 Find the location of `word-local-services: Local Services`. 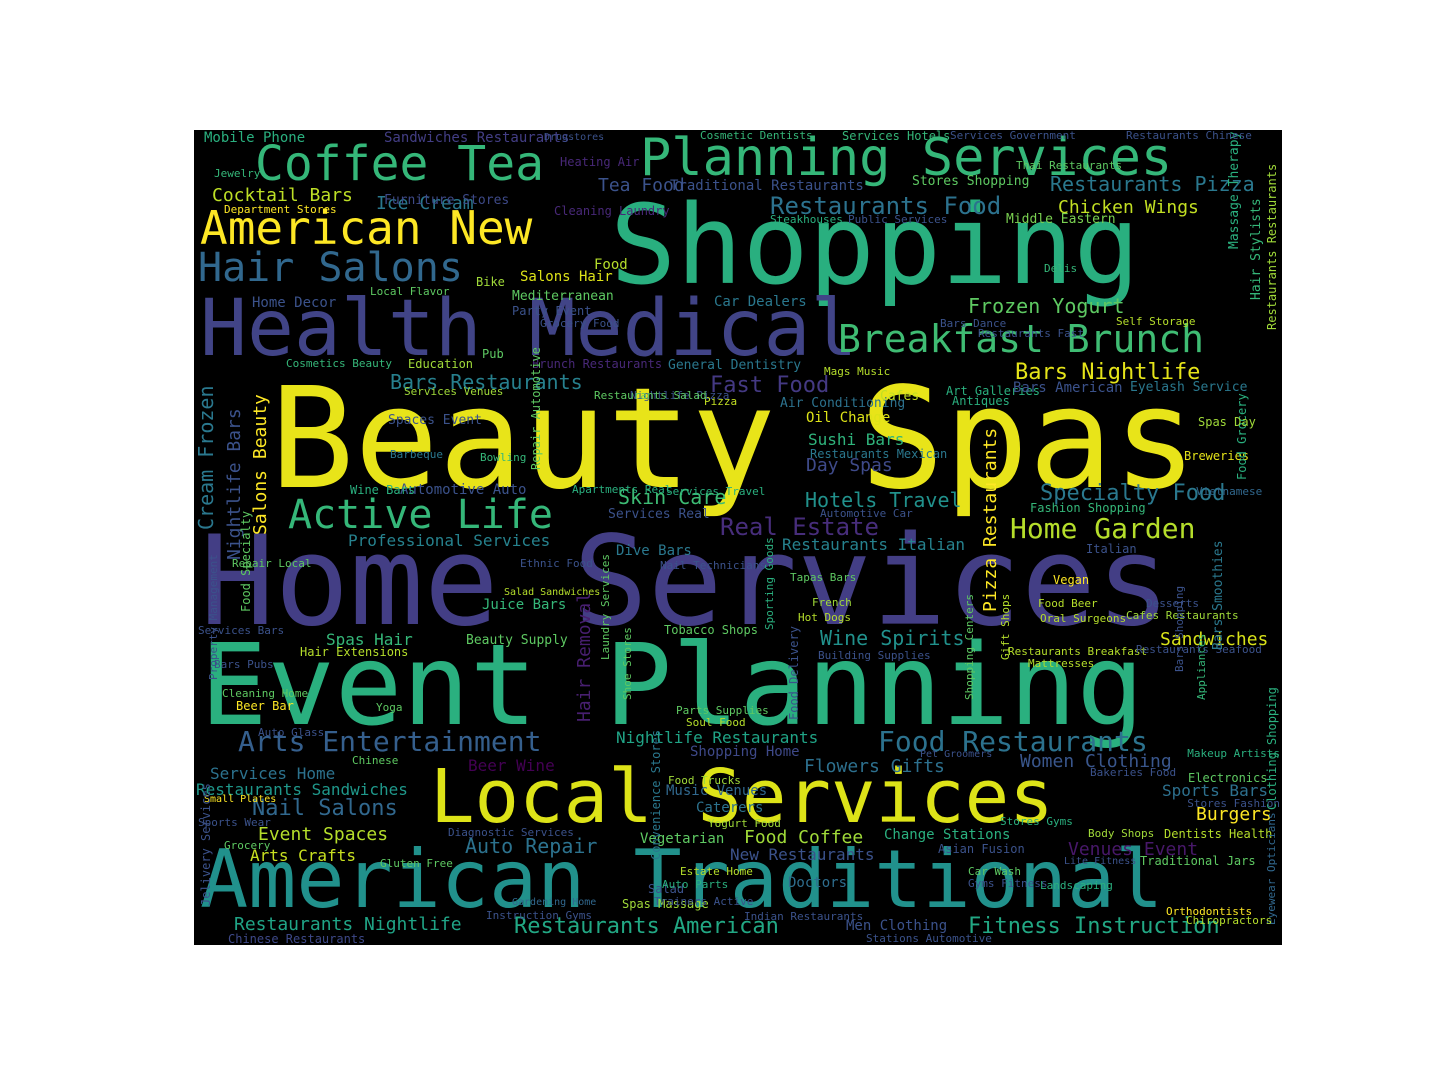

word-local-services: Local Services is located at coordinates (742, 797).